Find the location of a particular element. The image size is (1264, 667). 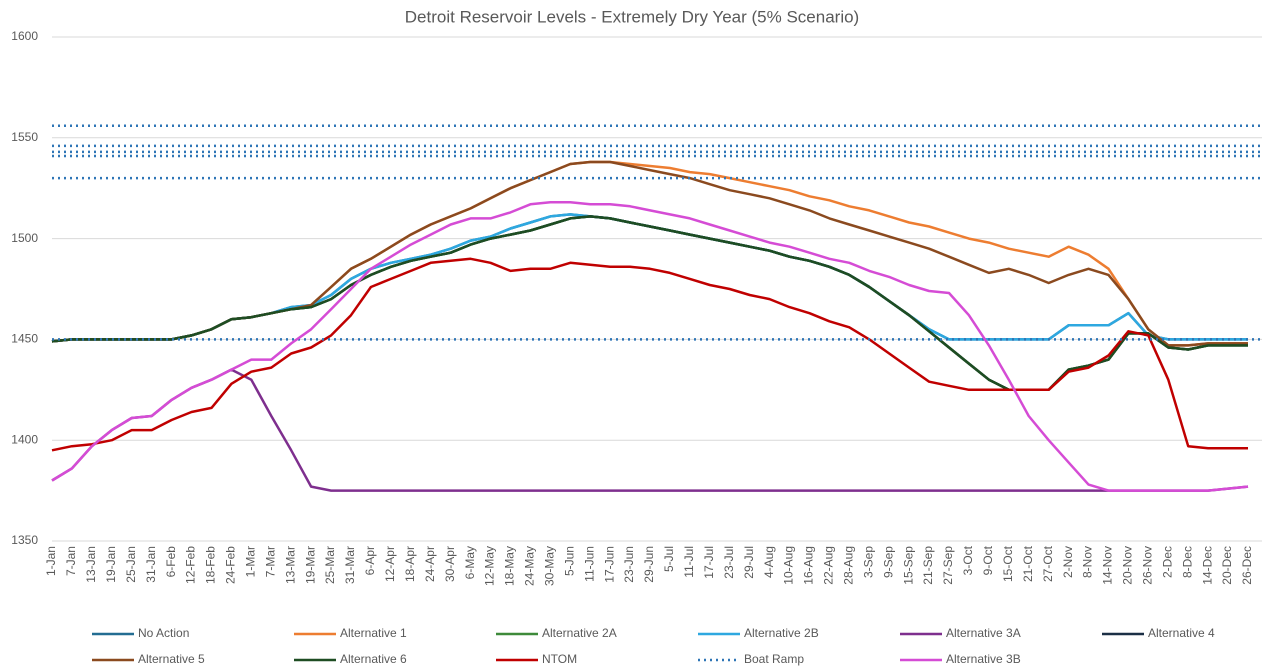

legend-label: Alternative 6 is located at coordinates (373, 659).